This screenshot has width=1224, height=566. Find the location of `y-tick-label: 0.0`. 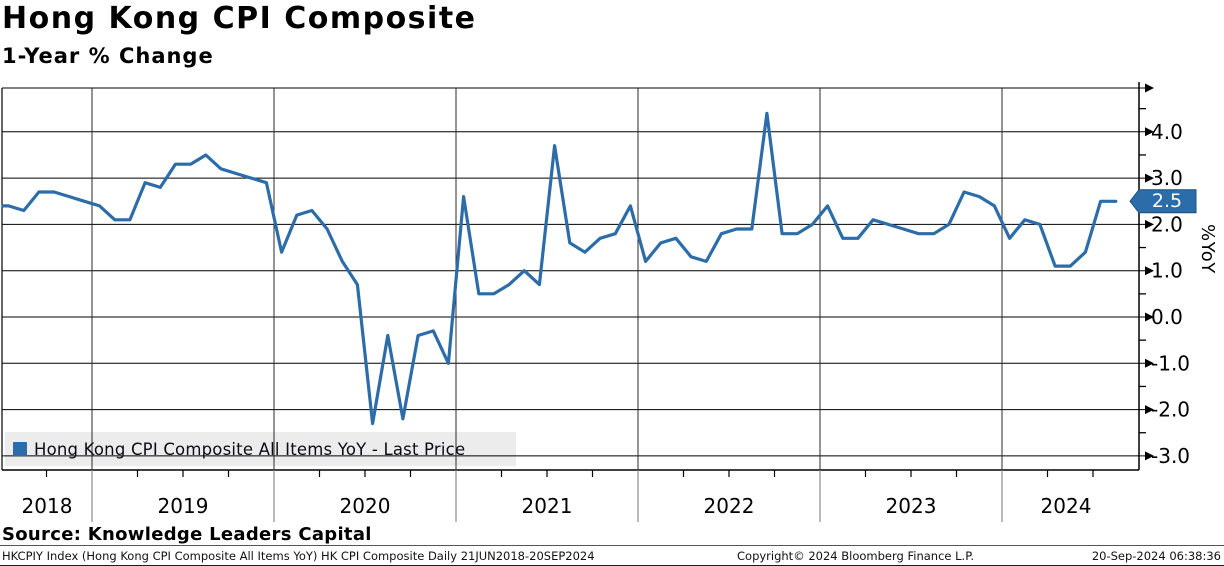

y-tick-label: 0.0 is located at coordinates (1167, 317).